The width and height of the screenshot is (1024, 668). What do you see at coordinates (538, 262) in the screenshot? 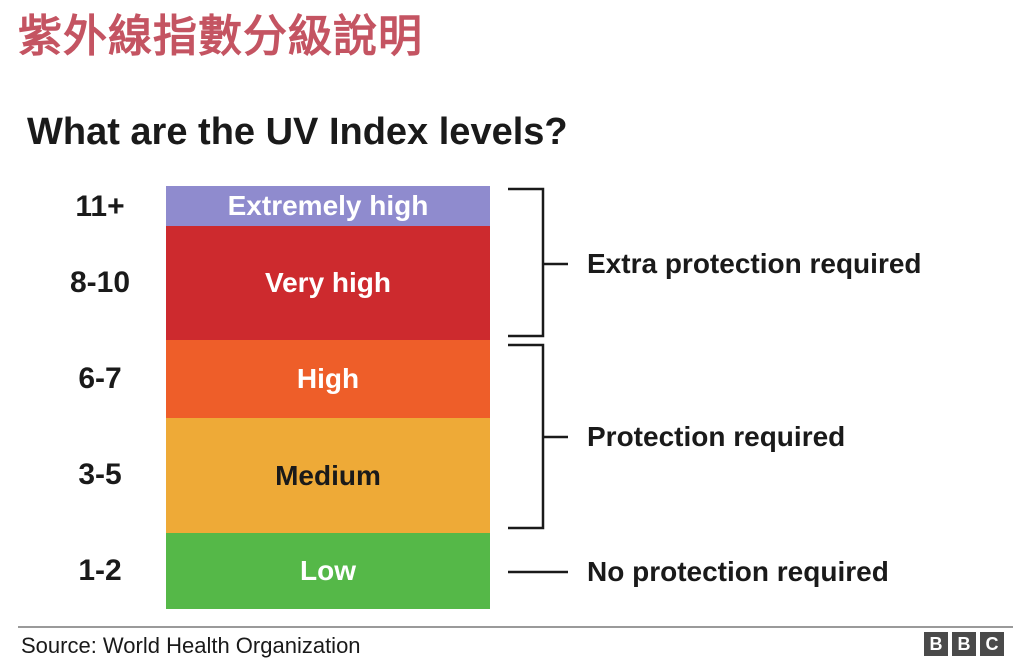
I see `bracket-extra-protection` at bounding box center [538, 262].